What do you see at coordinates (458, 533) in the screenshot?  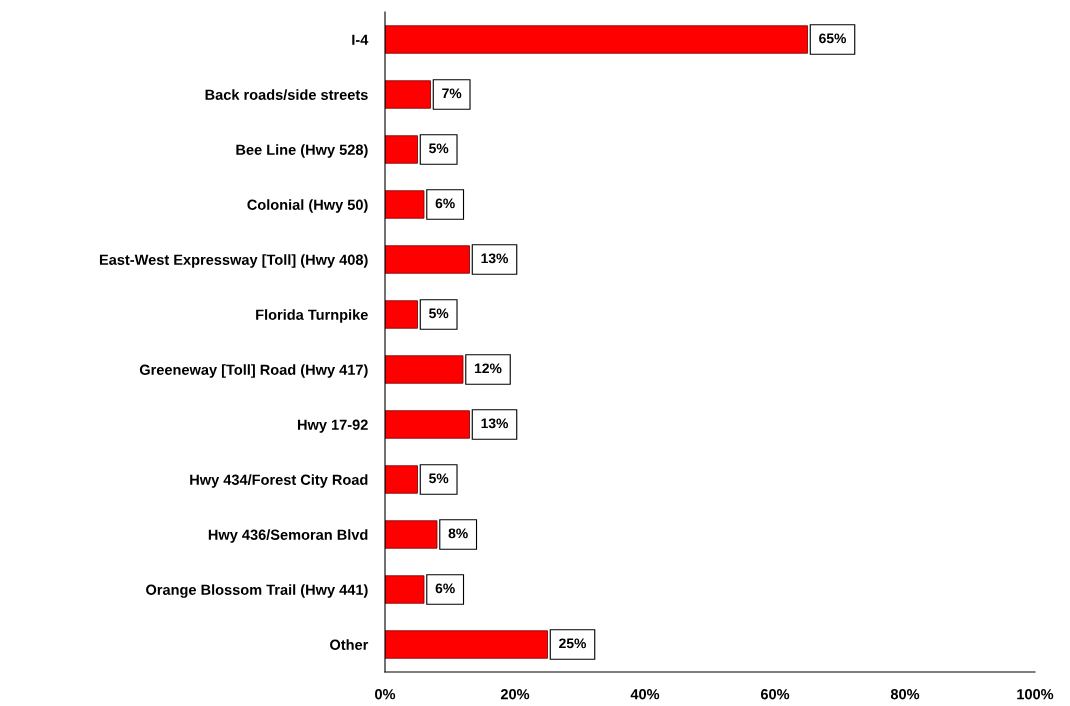 I see `data-label: 8%` at bounding box center [458, 533].